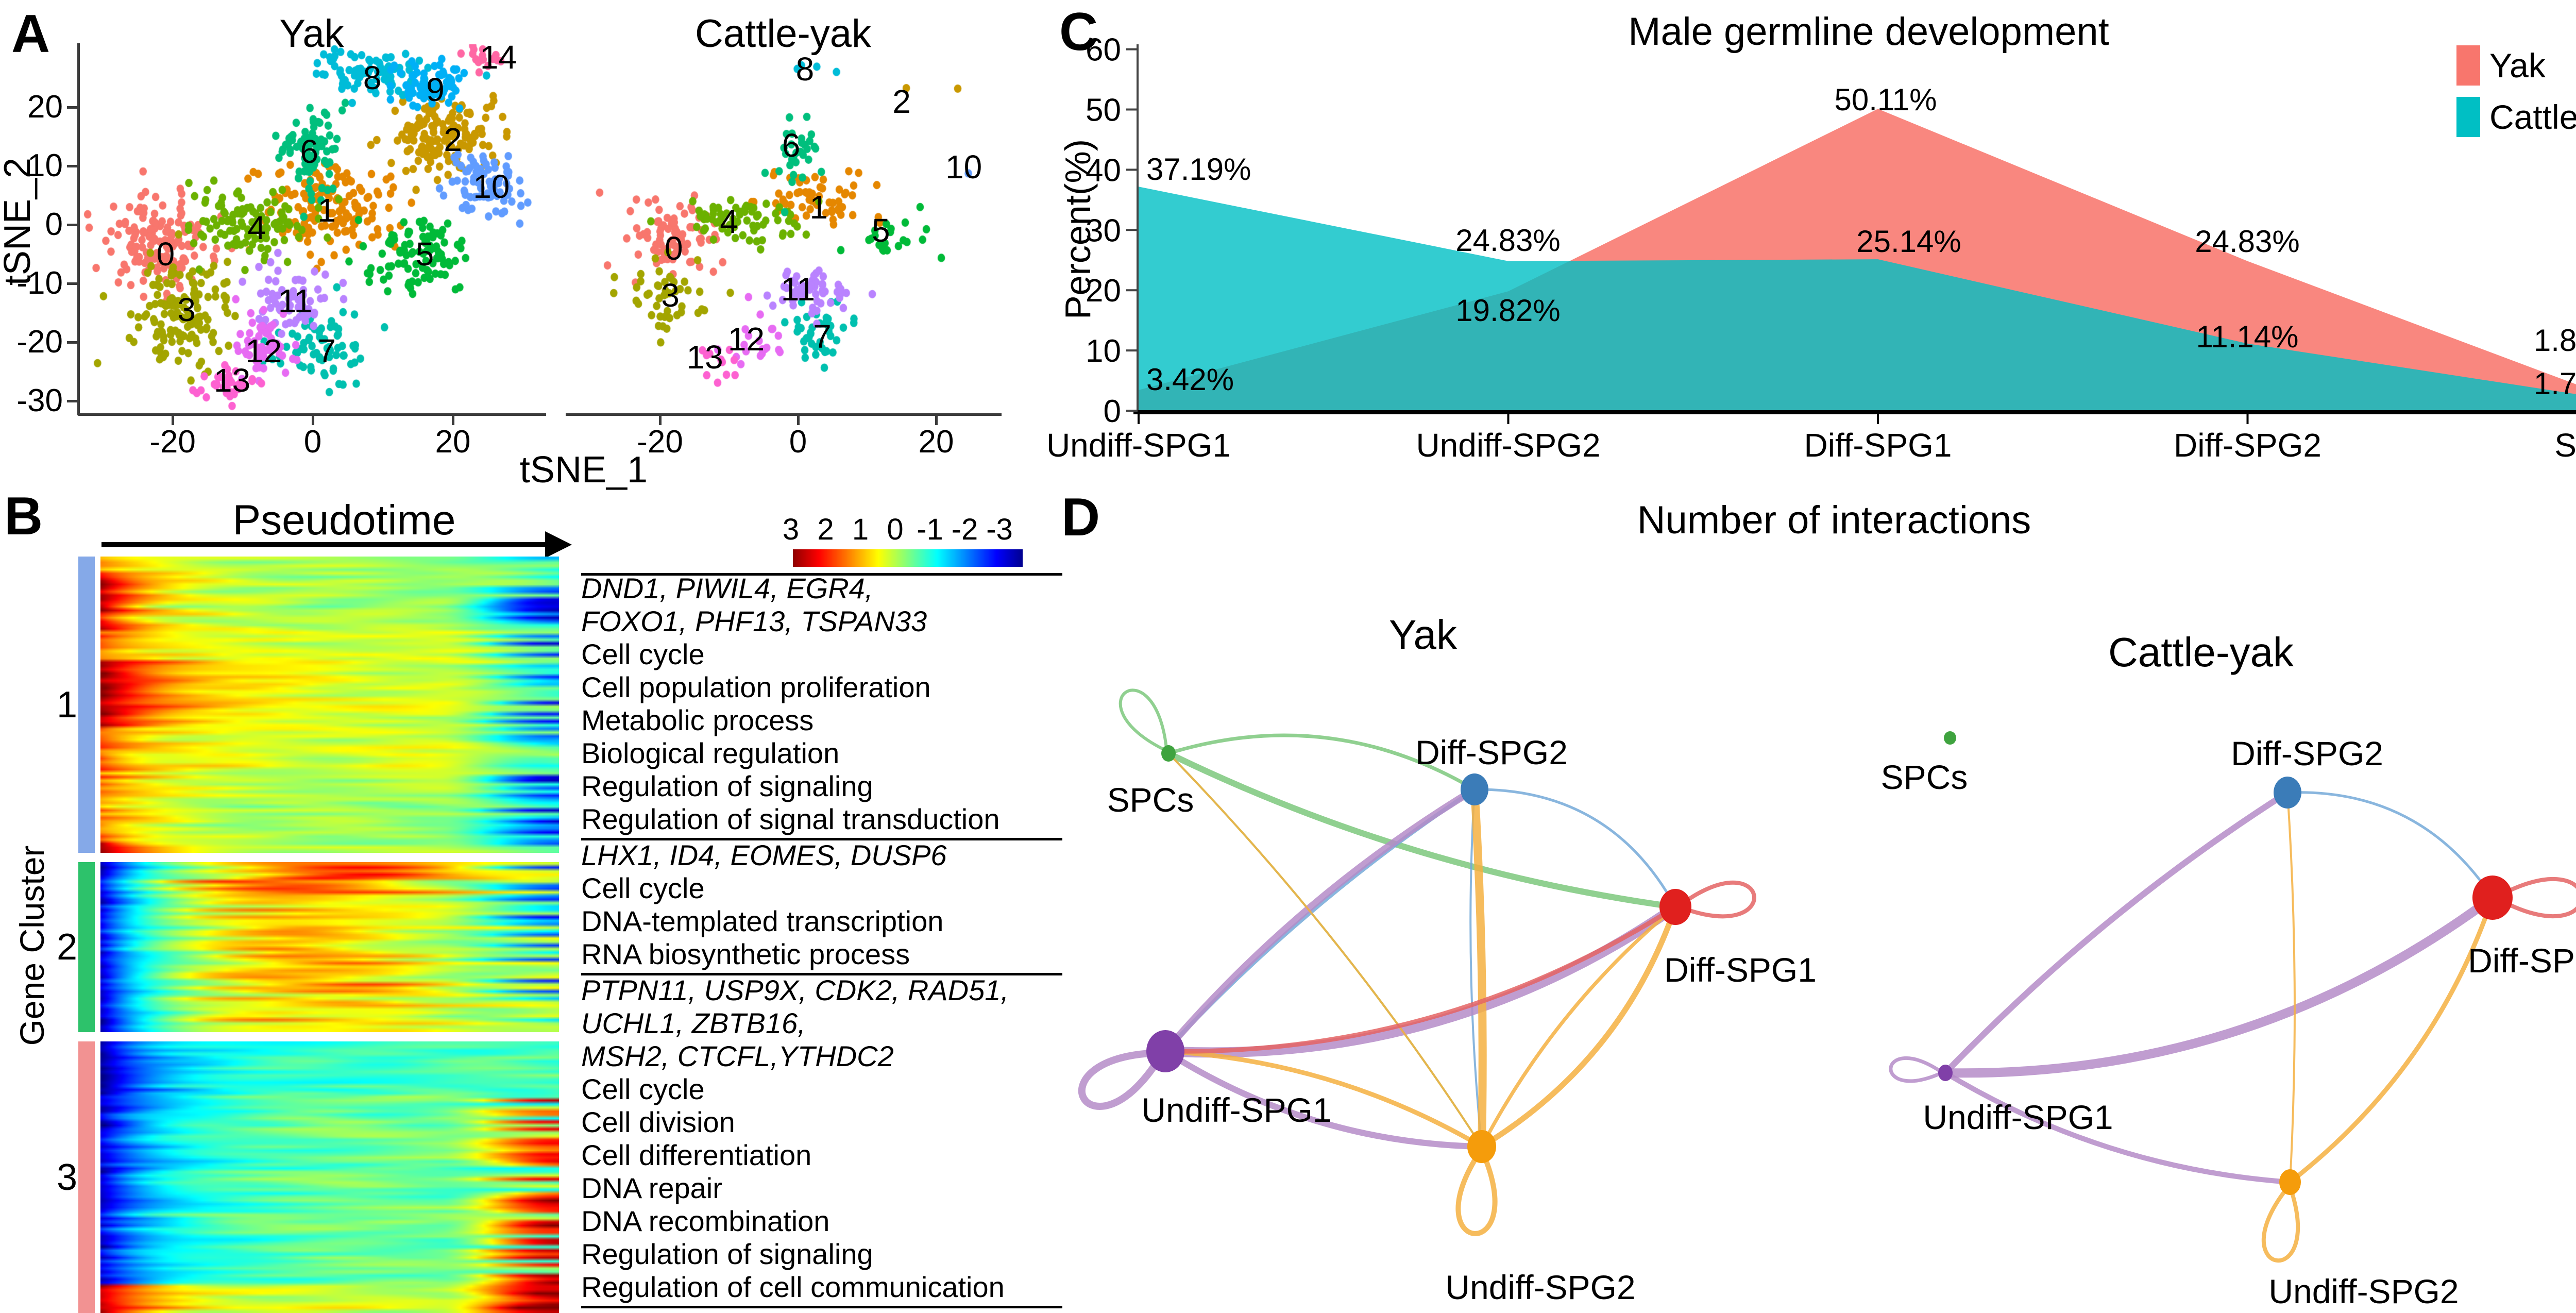  What do you see at coordinates (1508, 240) in the screenshot?
I see `percent-label: 24.83%` at bounding box center [1508, 240].